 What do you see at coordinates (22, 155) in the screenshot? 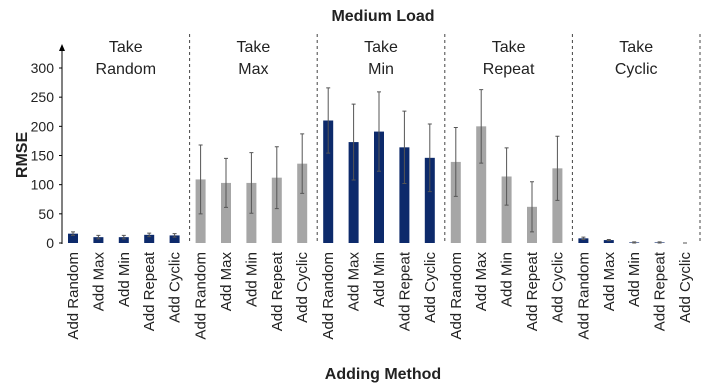
I see `y-axis-title: RMSE` at bounding box center [22, 155].